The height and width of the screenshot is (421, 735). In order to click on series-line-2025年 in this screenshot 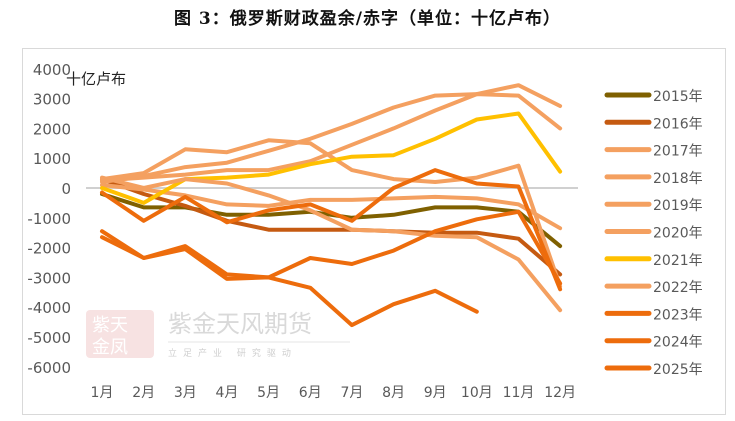, I will do `click(289, 281)`.